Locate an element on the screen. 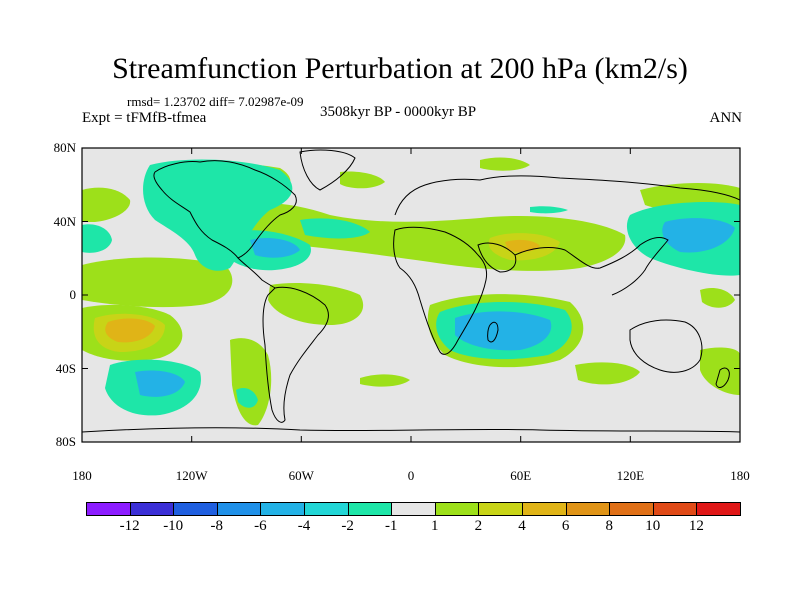  coast-greenland is located at coordinates (327, 170).